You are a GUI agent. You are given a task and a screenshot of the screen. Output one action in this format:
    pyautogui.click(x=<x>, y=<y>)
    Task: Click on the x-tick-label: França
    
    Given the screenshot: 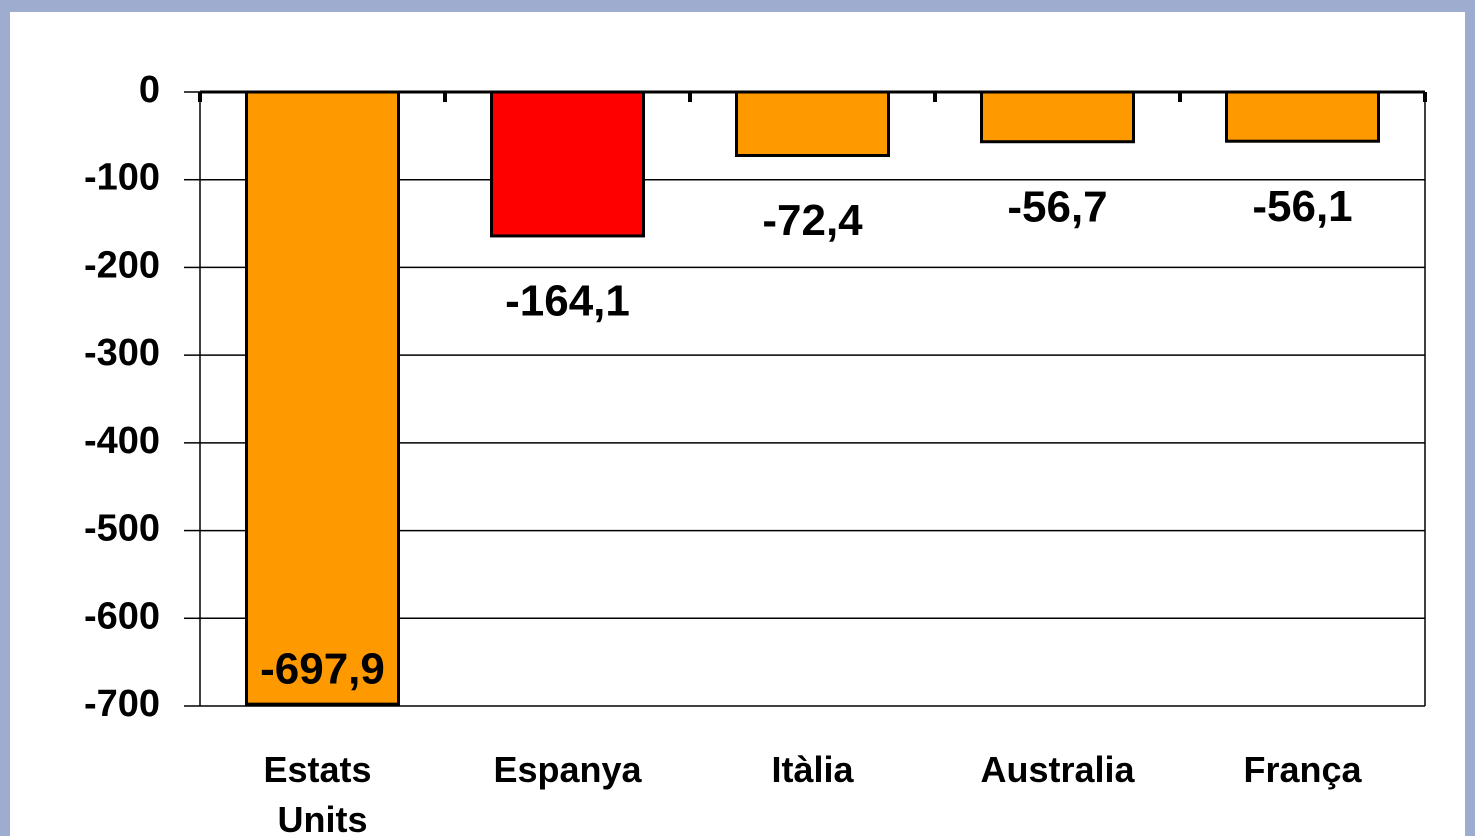 What is the action you would take?
    pyautogui.click(x=1302, y=769)
    